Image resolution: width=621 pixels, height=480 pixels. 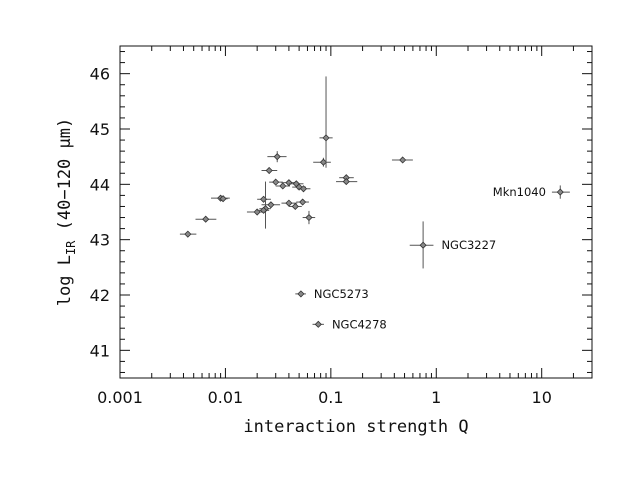 What do you see at coordinates (120, 397) in the screenshot?
I see `x-tick-label: 0.001` at bounding box center [120, 397].